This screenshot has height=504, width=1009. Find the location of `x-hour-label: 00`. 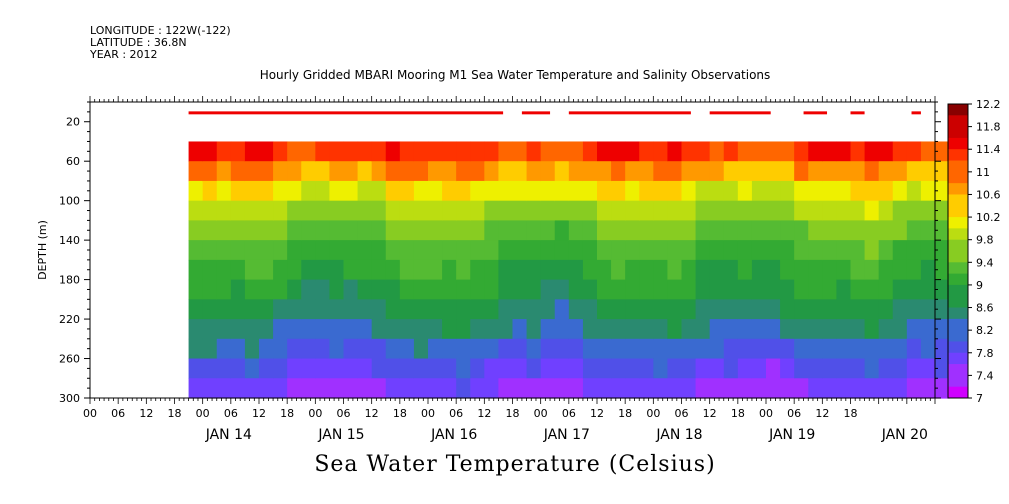

x-hour-label: 00 is located at coordinates (766, 413).